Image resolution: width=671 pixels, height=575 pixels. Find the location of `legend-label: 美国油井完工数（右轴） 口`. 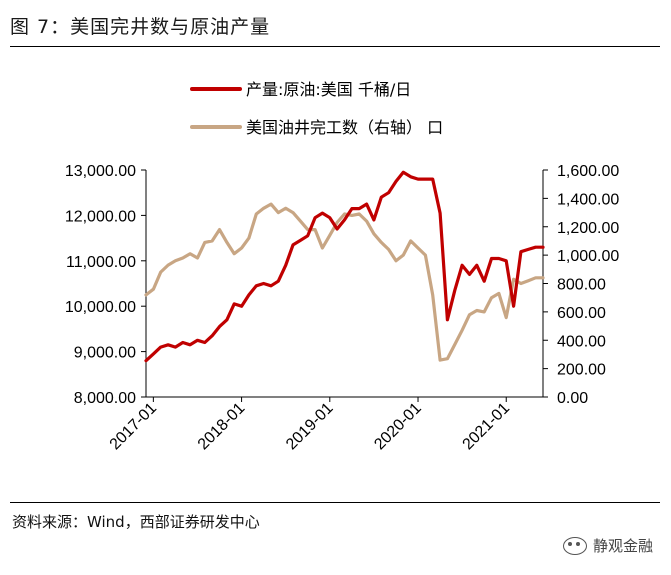

legend-label: 美国油井完工数（右轴） 口 is located at coordinates (344, 127).